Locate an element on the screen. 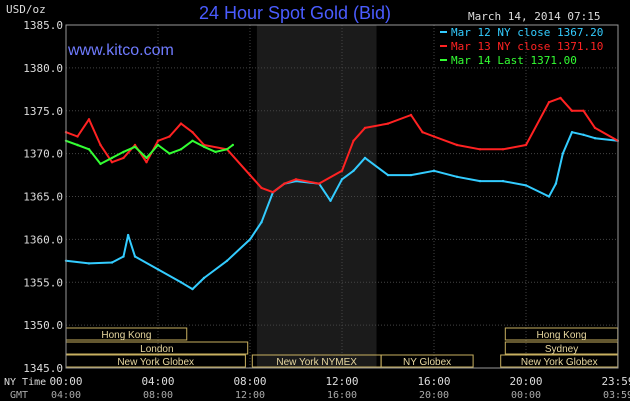 This screenshot has height=401, width=630. x-tick-label-ny: 20:00 is located at coordinates (525, 381).